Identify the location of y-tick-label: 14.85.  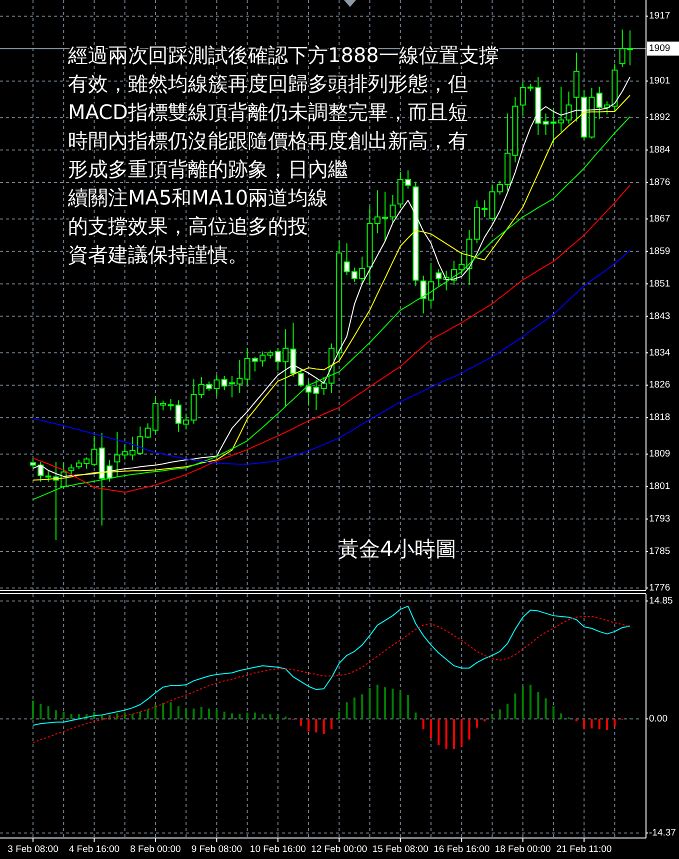
(661, 601).